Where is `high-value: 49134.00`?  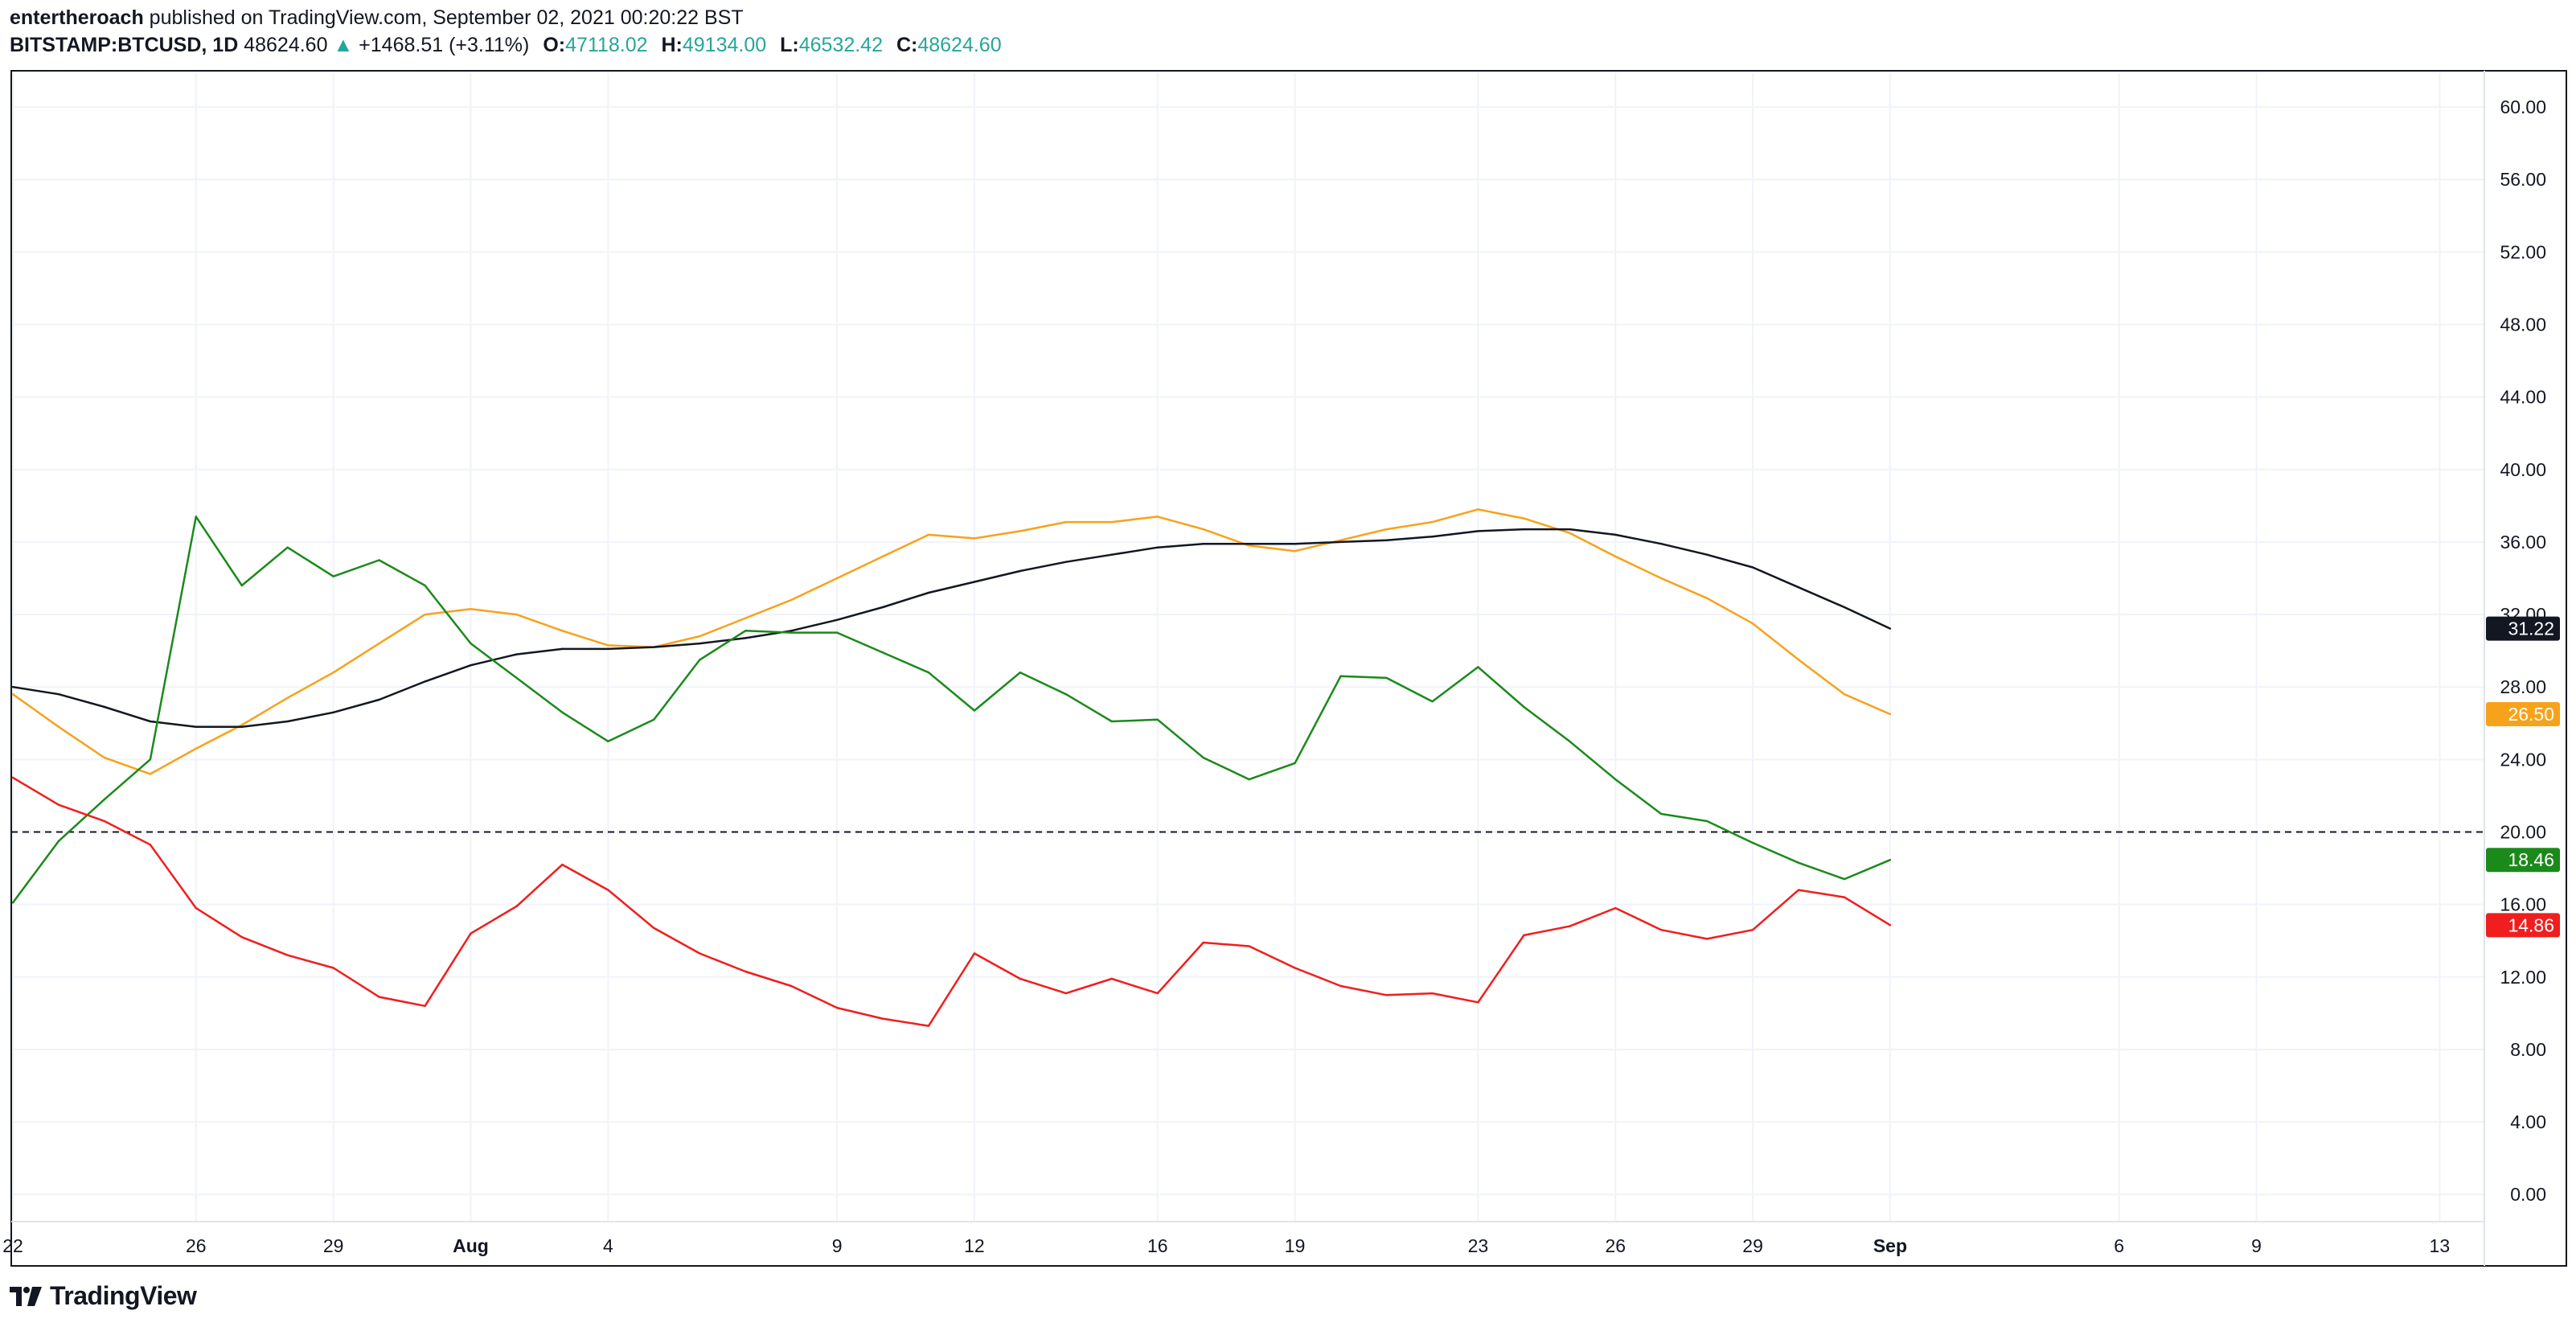 high-value: 49134.00 is located at coordinates (725, 45).